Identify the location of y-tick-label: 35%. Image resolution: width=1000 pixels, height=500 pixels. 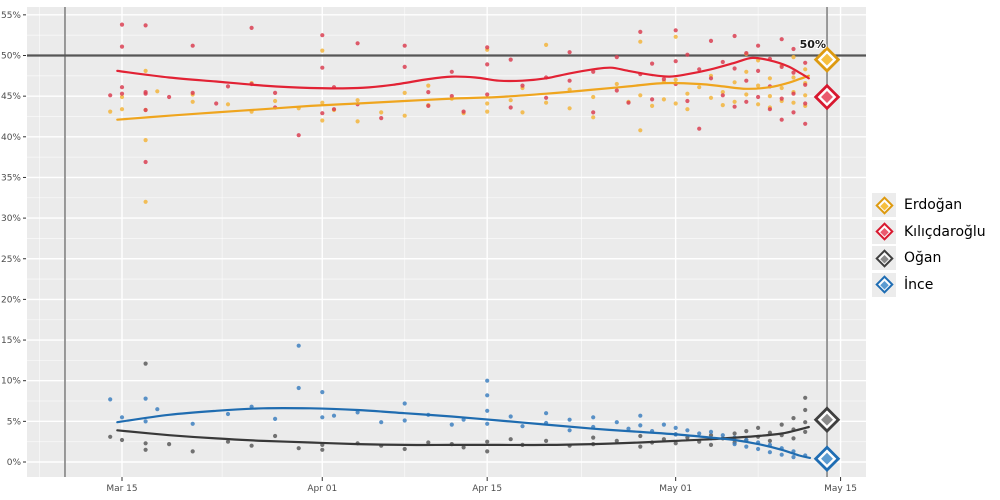
(11, 178).